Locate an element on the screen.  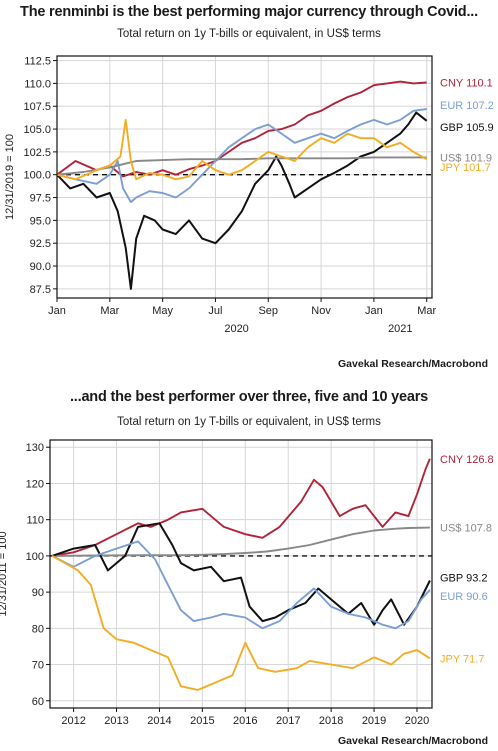
series-end-label-gbp: GBP 105.9 is located at coordinates (467, 128).